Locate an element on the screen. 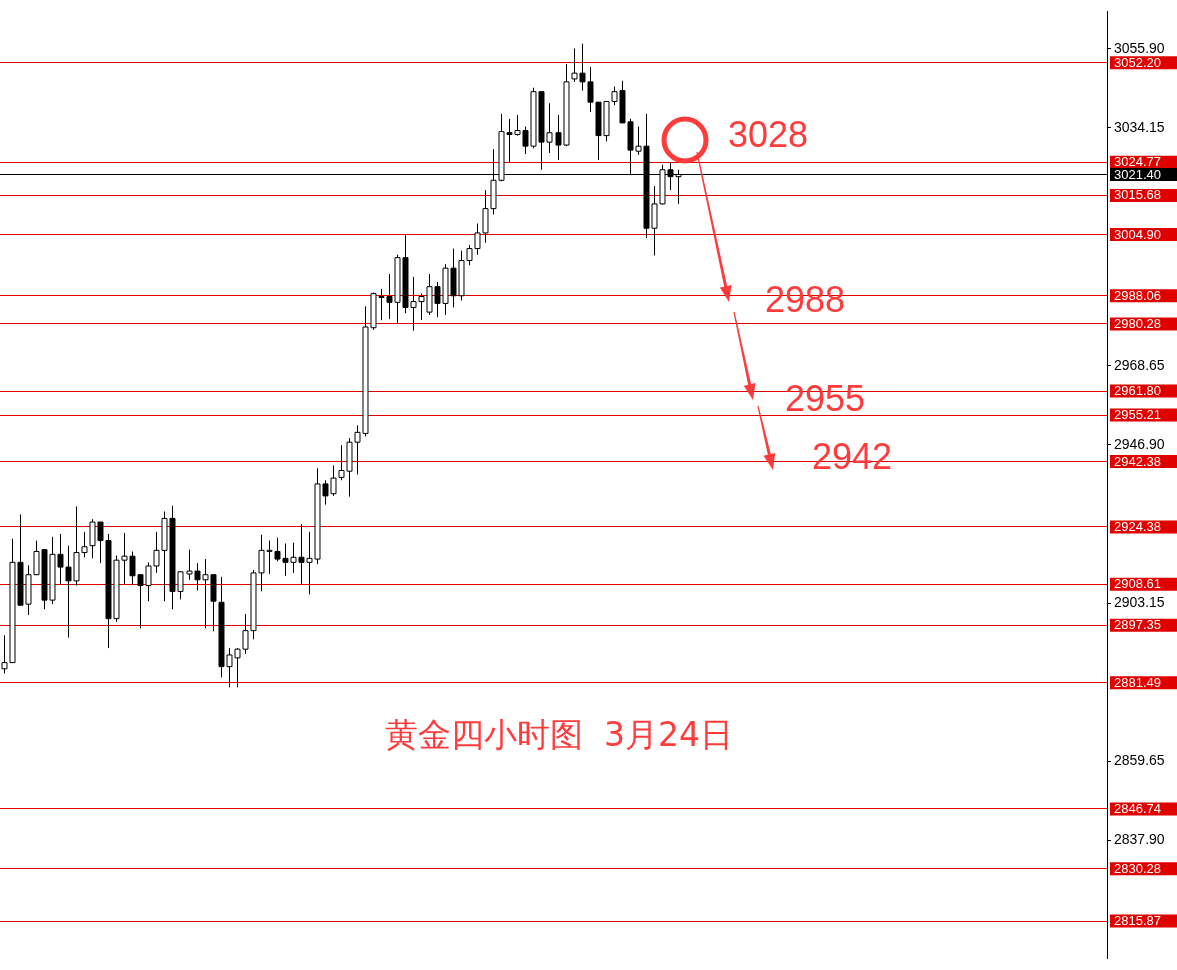 Image resolution: width=1177 pixels, height=970 pixels. y-tick-label: 2837.90 is located at coordinates (1139, 839).